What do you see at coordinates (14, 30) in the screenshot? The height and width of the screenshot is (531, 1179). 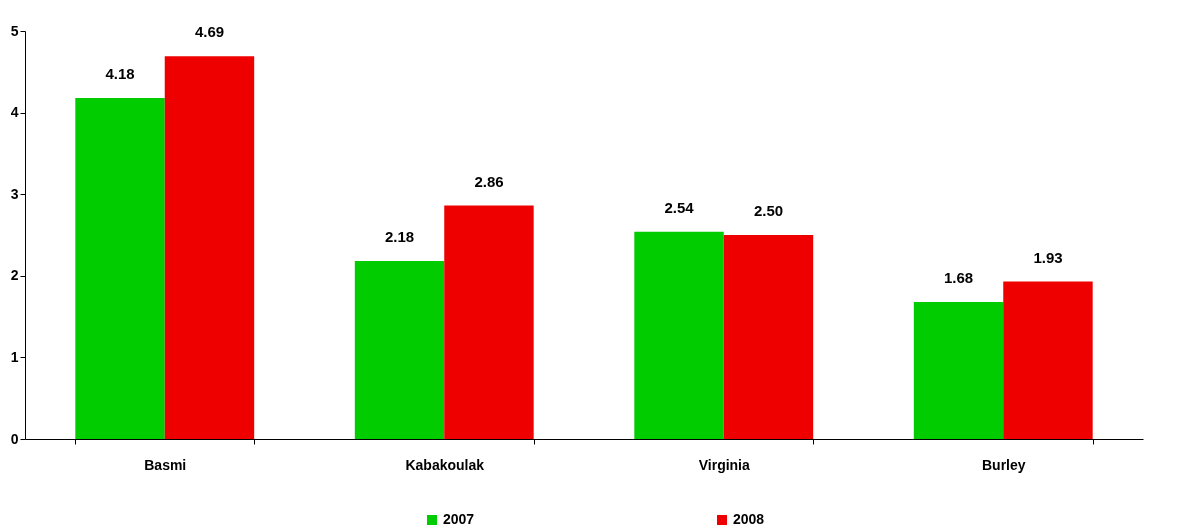 I see `y-tick-label: 5` at bounding box center [14, 30].